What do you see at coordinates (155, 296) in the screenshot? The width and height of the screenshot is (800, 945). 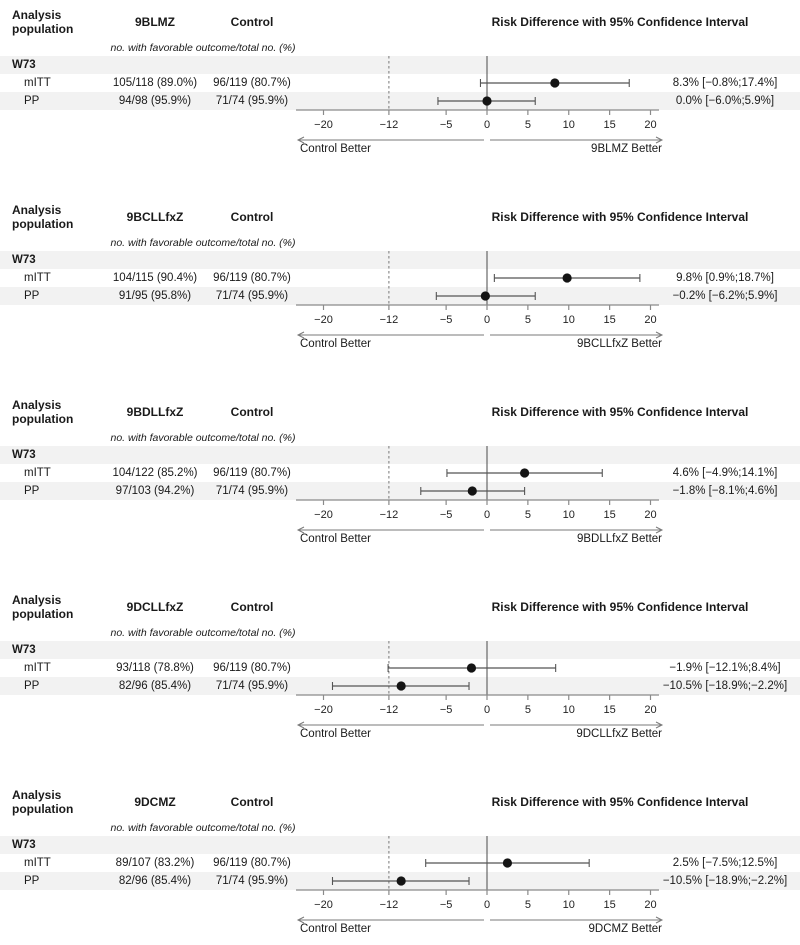 I see `treatment-value-pp: 91/95 (95.8%)` at bounding box center [155, 296].